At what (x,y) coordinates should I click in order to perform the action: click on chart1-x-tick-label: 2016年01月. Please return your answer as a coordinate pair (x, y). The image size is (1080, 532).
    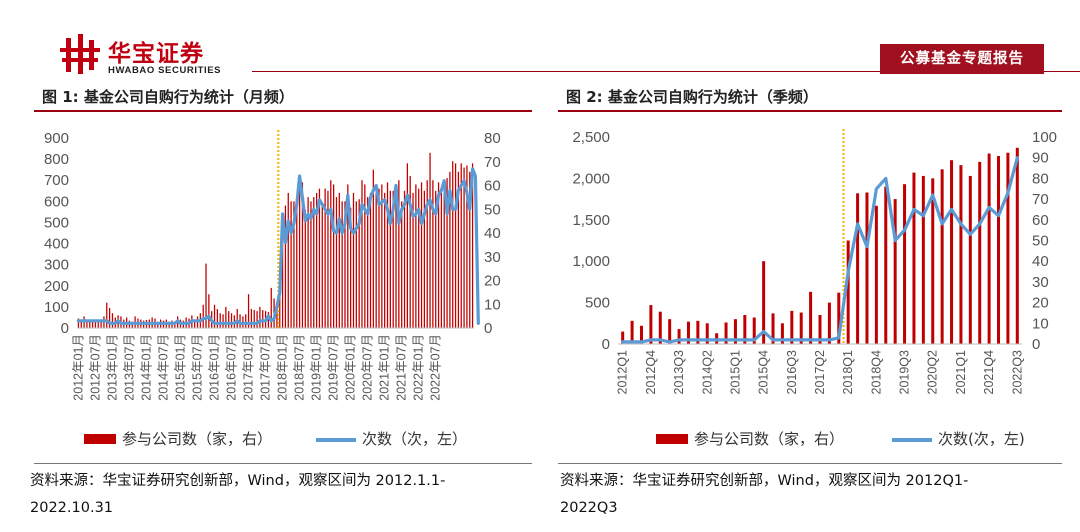
    Looking at the image, I should click on (215, 367).